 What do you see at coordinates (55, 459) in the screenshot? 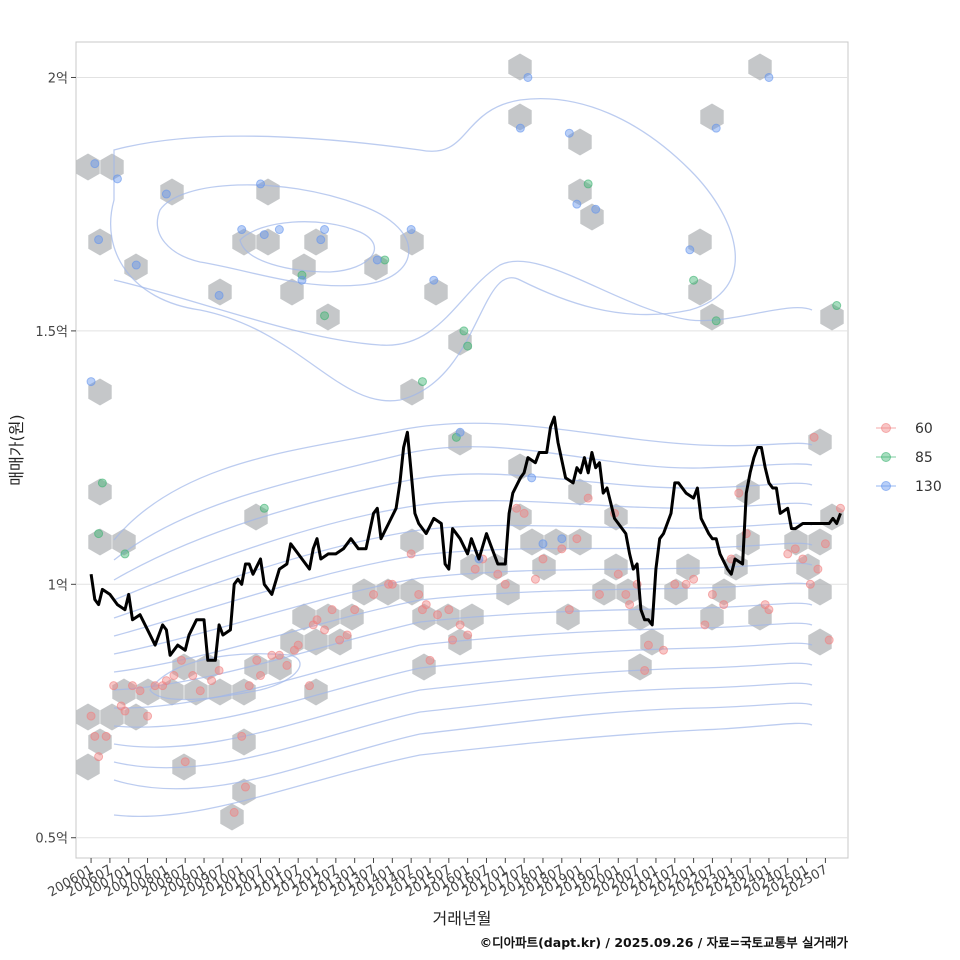
I see `y-axis: 0.5억 1억 1.5억 2억` at bounding box center [55, 459].